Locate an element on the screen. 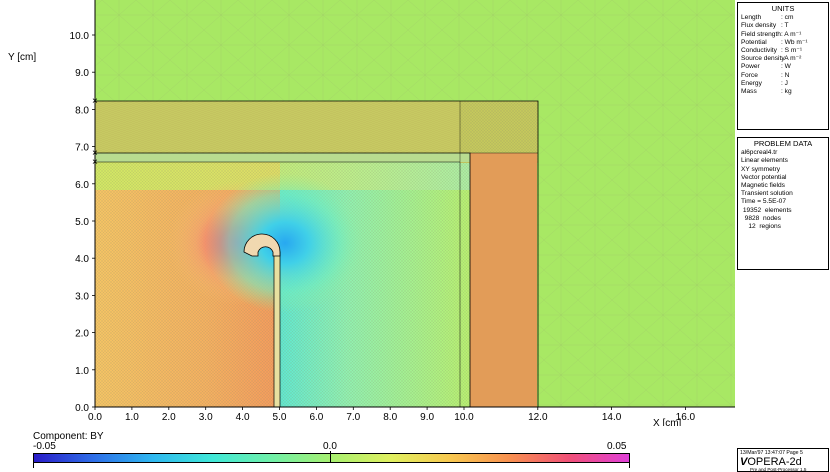 This screenshot has width=830, height=472. unit-name: Potential is located at coordinates (754, 42).